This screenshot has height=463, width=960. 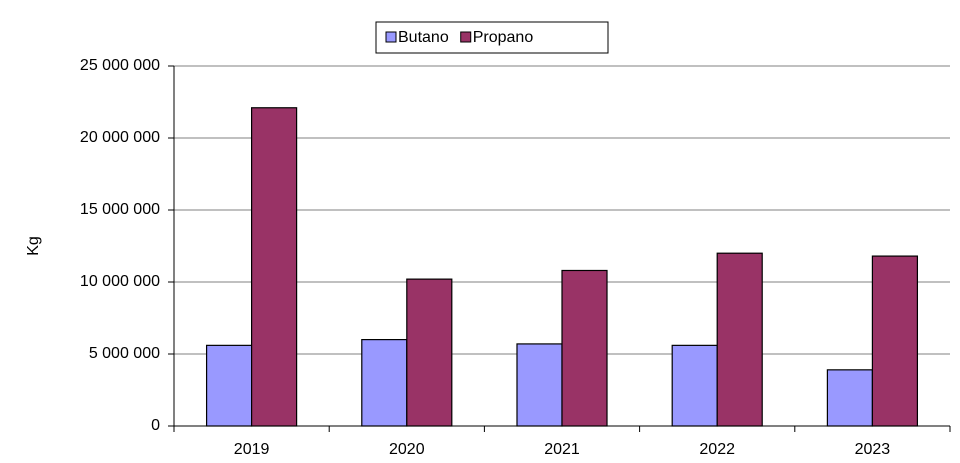 I want to click on legend-label: Butano, so click(x=423, y=37).